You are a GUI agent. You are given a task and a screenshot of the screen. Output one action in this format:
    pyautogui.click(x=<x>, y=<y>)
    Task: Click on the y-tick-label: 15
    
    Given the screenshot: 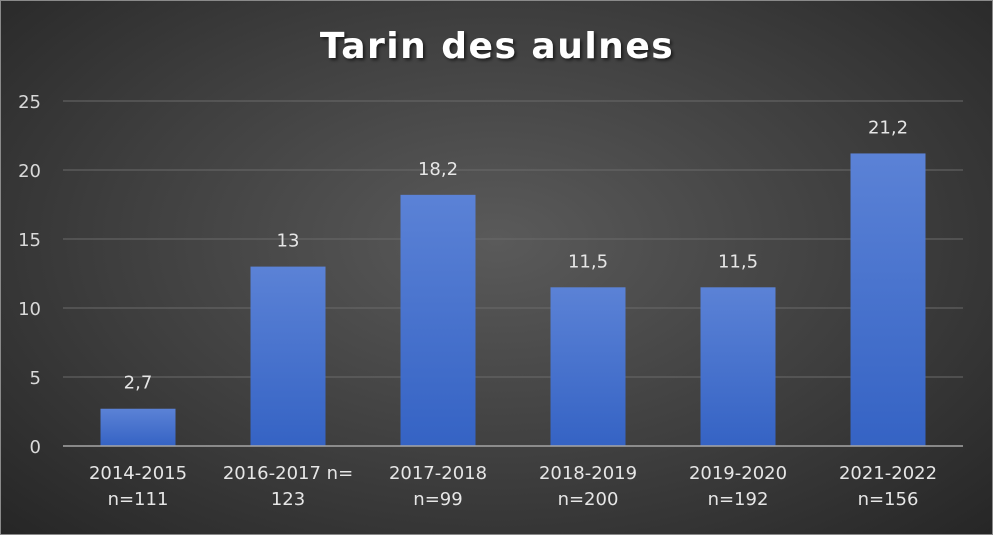 What is the action you would take?
    pyautogui.click(x=29, y=240)
    